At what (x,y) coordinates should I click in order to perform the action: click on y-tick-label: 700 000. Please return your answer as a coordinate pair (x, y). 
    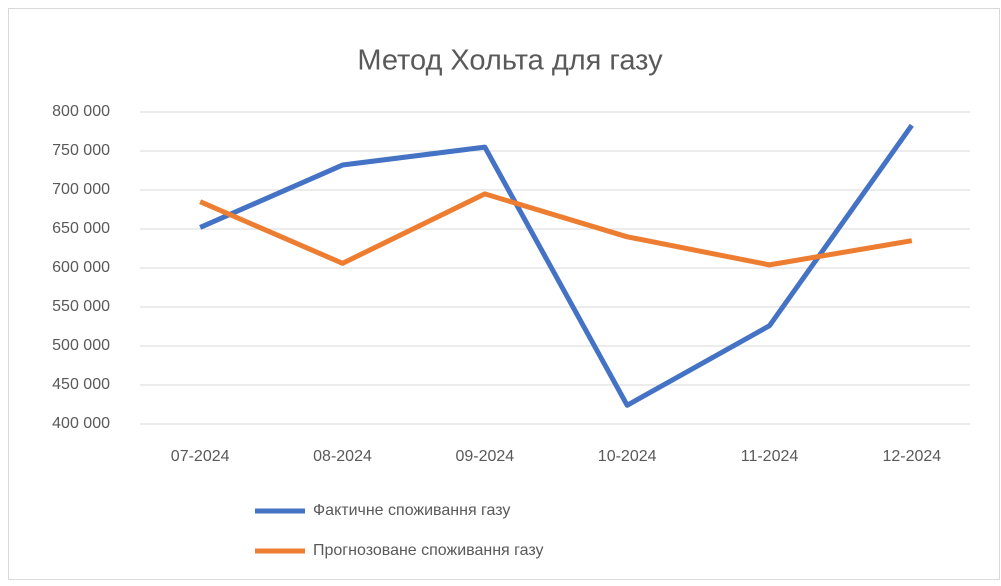
    Looking at the image, I should click on (81, 189).